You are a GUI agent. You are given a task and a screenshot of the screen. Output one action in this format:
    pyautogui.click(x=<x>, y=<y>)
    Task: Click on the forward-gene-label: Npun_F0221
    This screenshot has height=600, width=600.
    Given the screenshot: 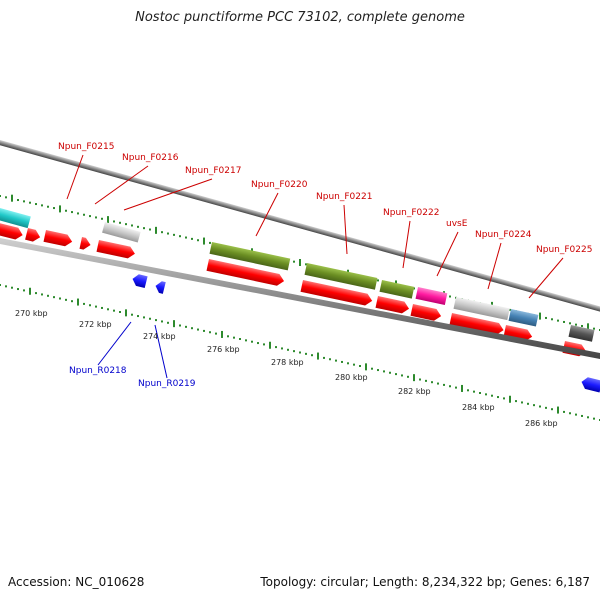 What is the action you would take?
    pyautogui.click(x=344, y=197)
    